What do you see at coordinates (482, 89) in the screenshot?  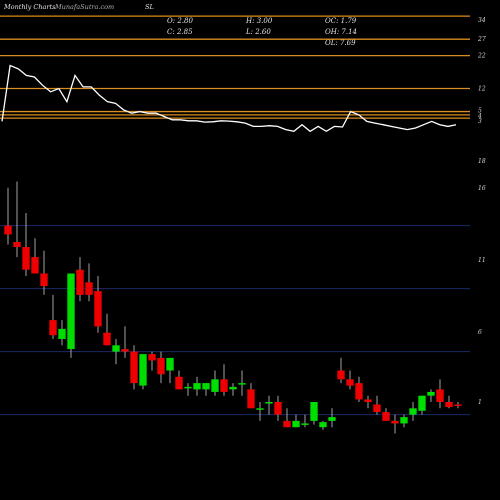 I see `oscillator-tick-label: 12` at bounding box center [482, 89].